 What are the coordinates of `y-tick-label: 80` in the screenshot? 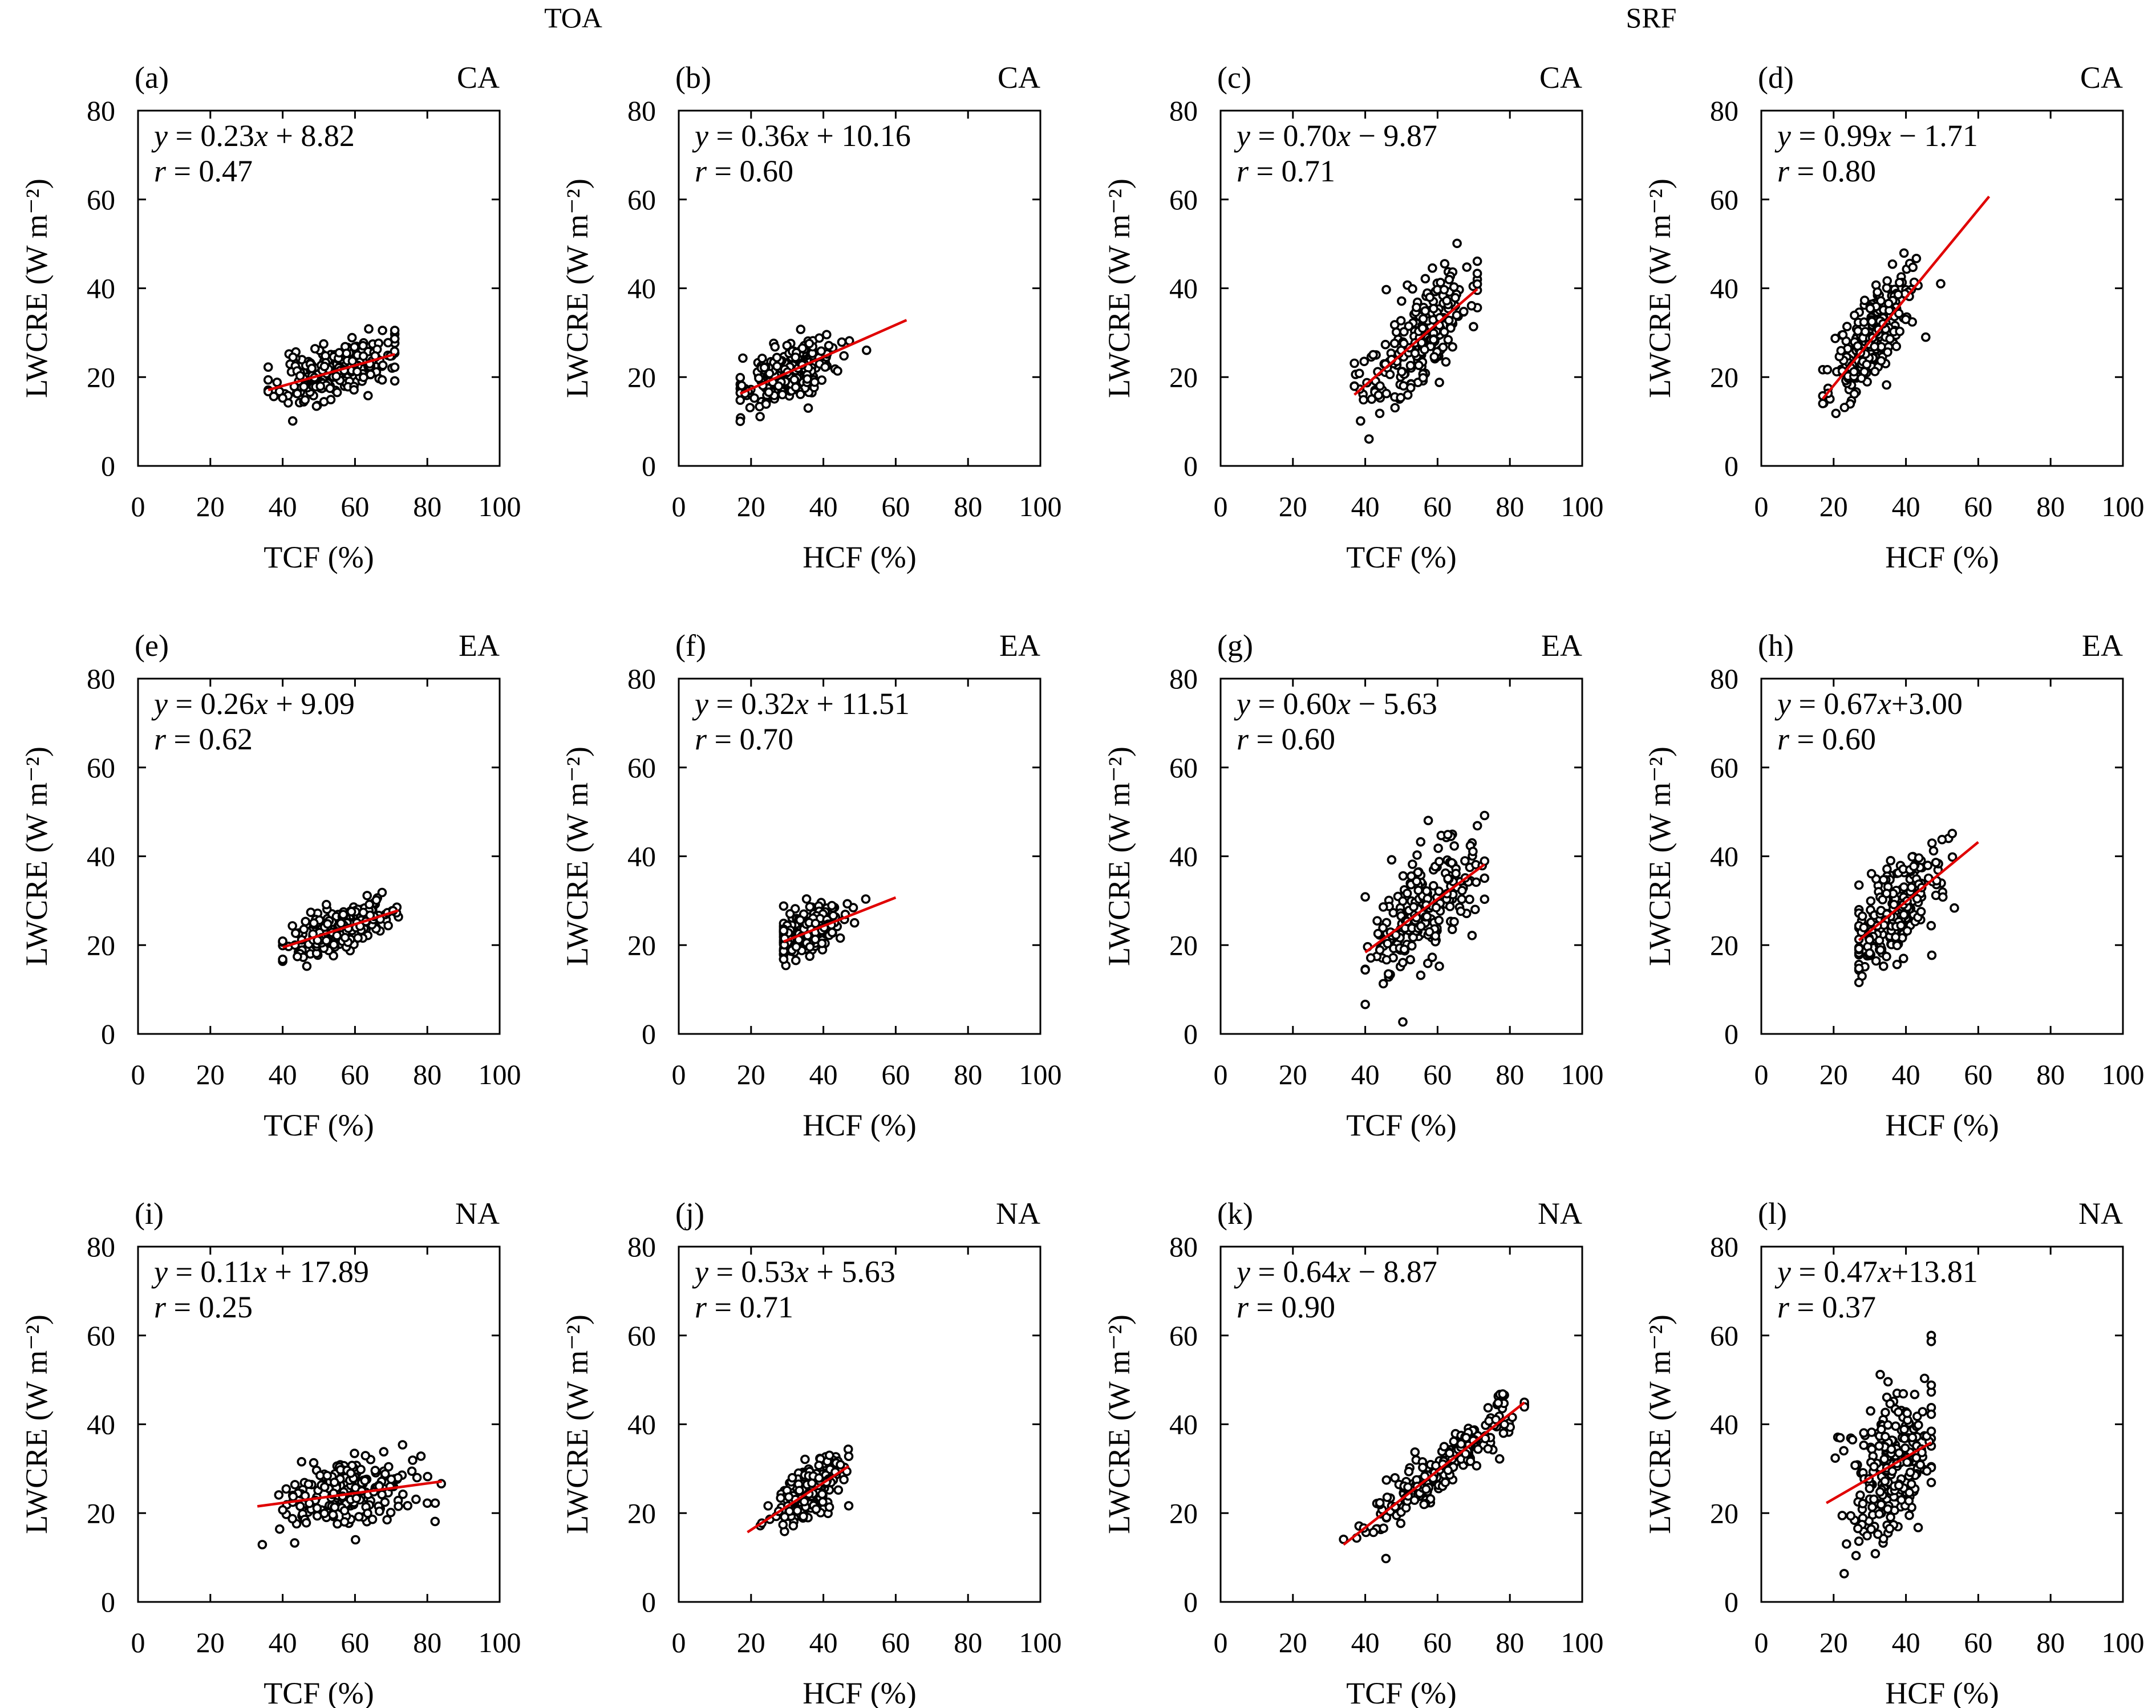 It's located at (1184, 1247).